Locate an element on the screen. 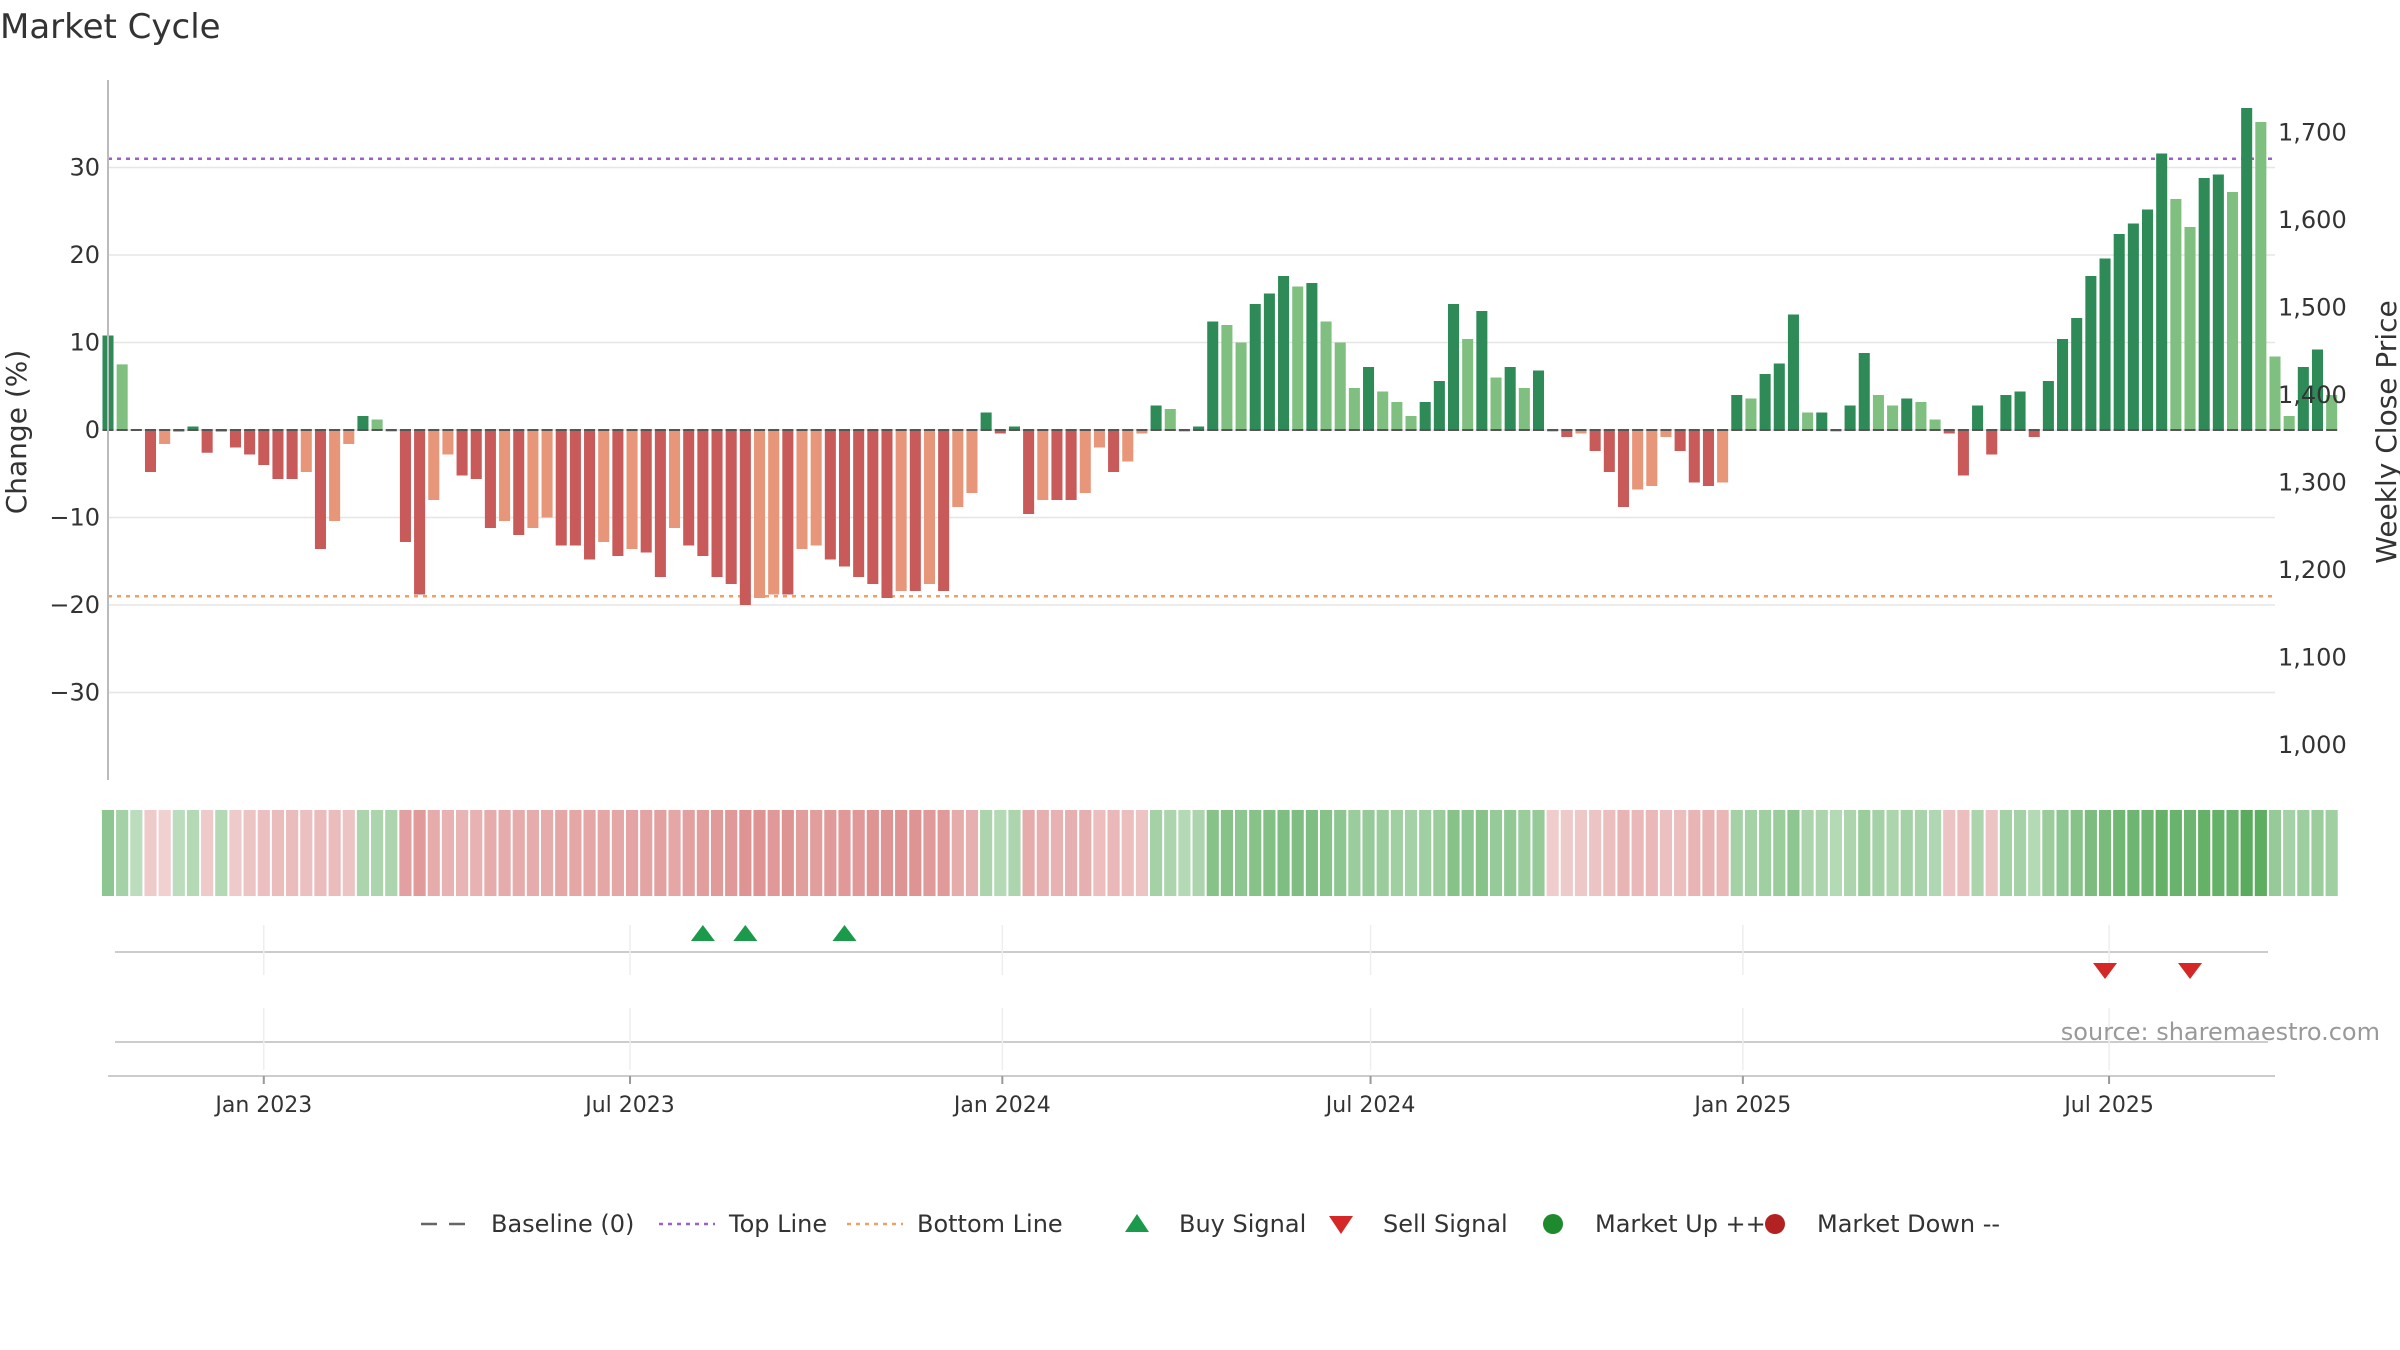 The width and height of the screenshot is (2400, 1350). y-axis-right-label: Weekly Close Price is located at coordinates (2385, 431).